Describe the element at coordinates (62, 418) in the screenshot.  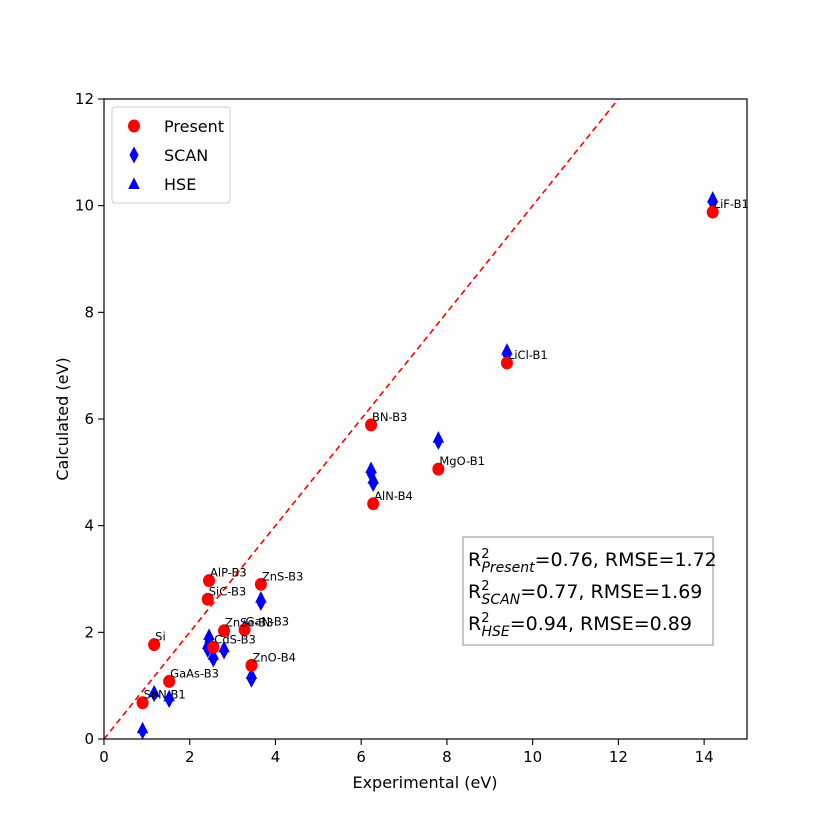
I see `y-axis-title: Calculated (eV)` at that location.